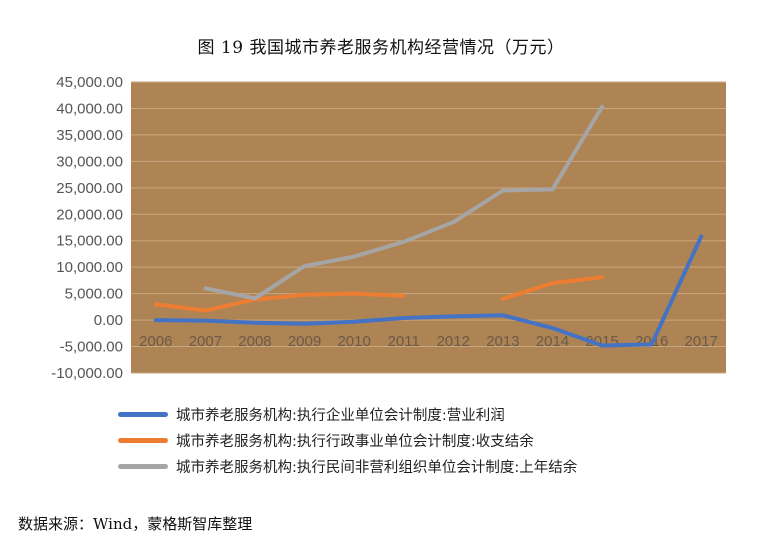  Describe the element at coordinates (89, 82) in the screenshot. I see `y-tick-label: 45,000.00` at that location.